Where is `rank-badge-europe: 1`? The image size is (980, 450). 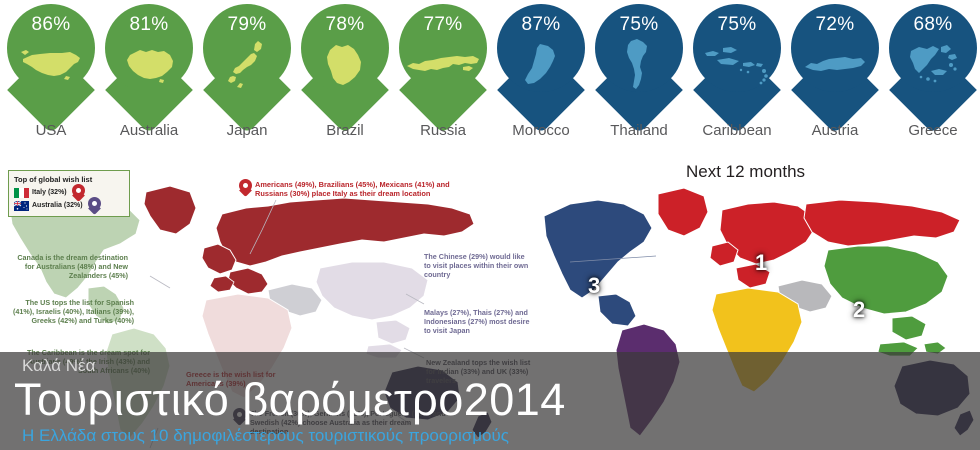
rank-badge-europe: 1 is located at coordinates (761, 262).